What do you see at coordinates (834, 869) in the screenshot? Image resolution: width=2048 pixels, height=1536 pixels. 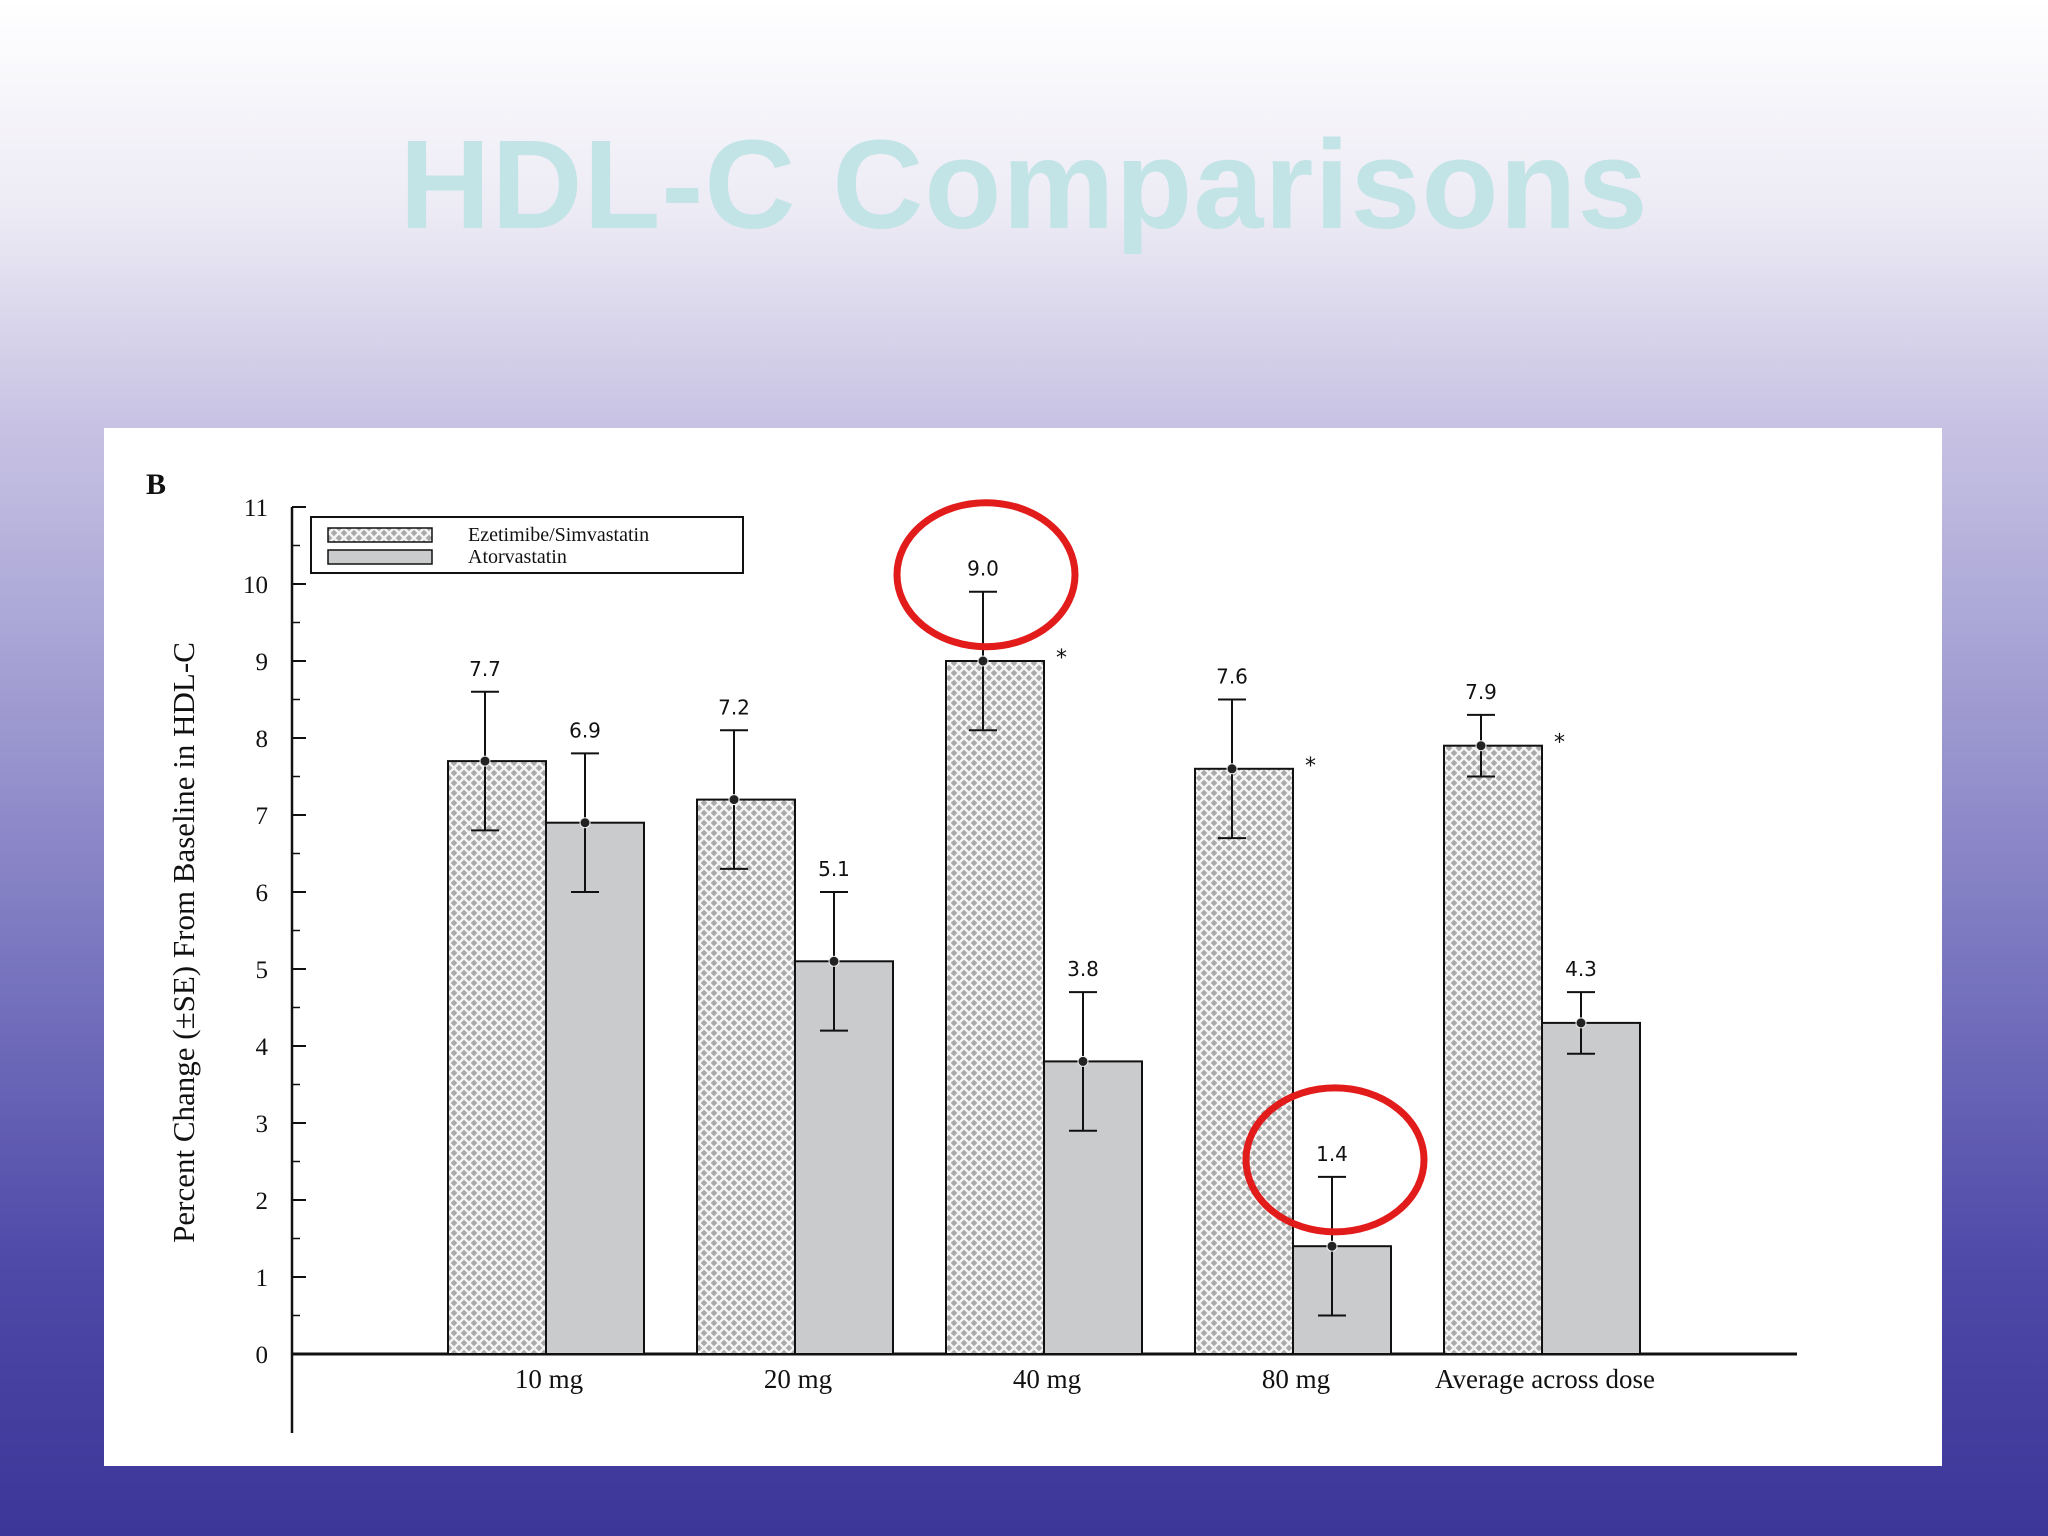 I see `data-label: 5.1` at bounding box center [834, 869].